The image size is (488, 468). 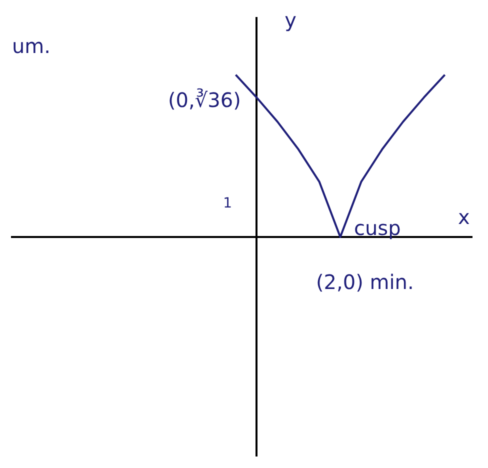 I want to click on text: (2,0) min., so click(x=365, y=282).